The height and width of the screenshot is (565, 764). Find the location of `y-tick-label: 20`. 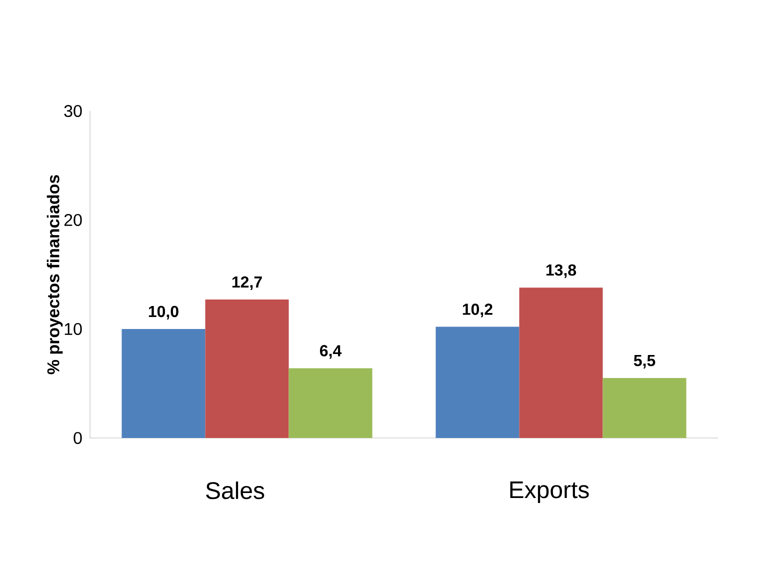

y-tick-label: 20 is located at coordinates (73, 220).